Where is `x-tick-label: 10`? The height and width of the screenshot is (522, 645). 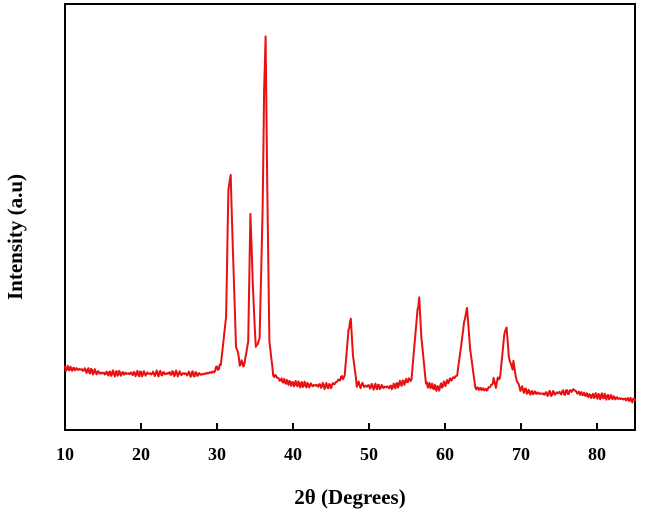
x-tick-label: 10 is located at coordinates (65, 454).